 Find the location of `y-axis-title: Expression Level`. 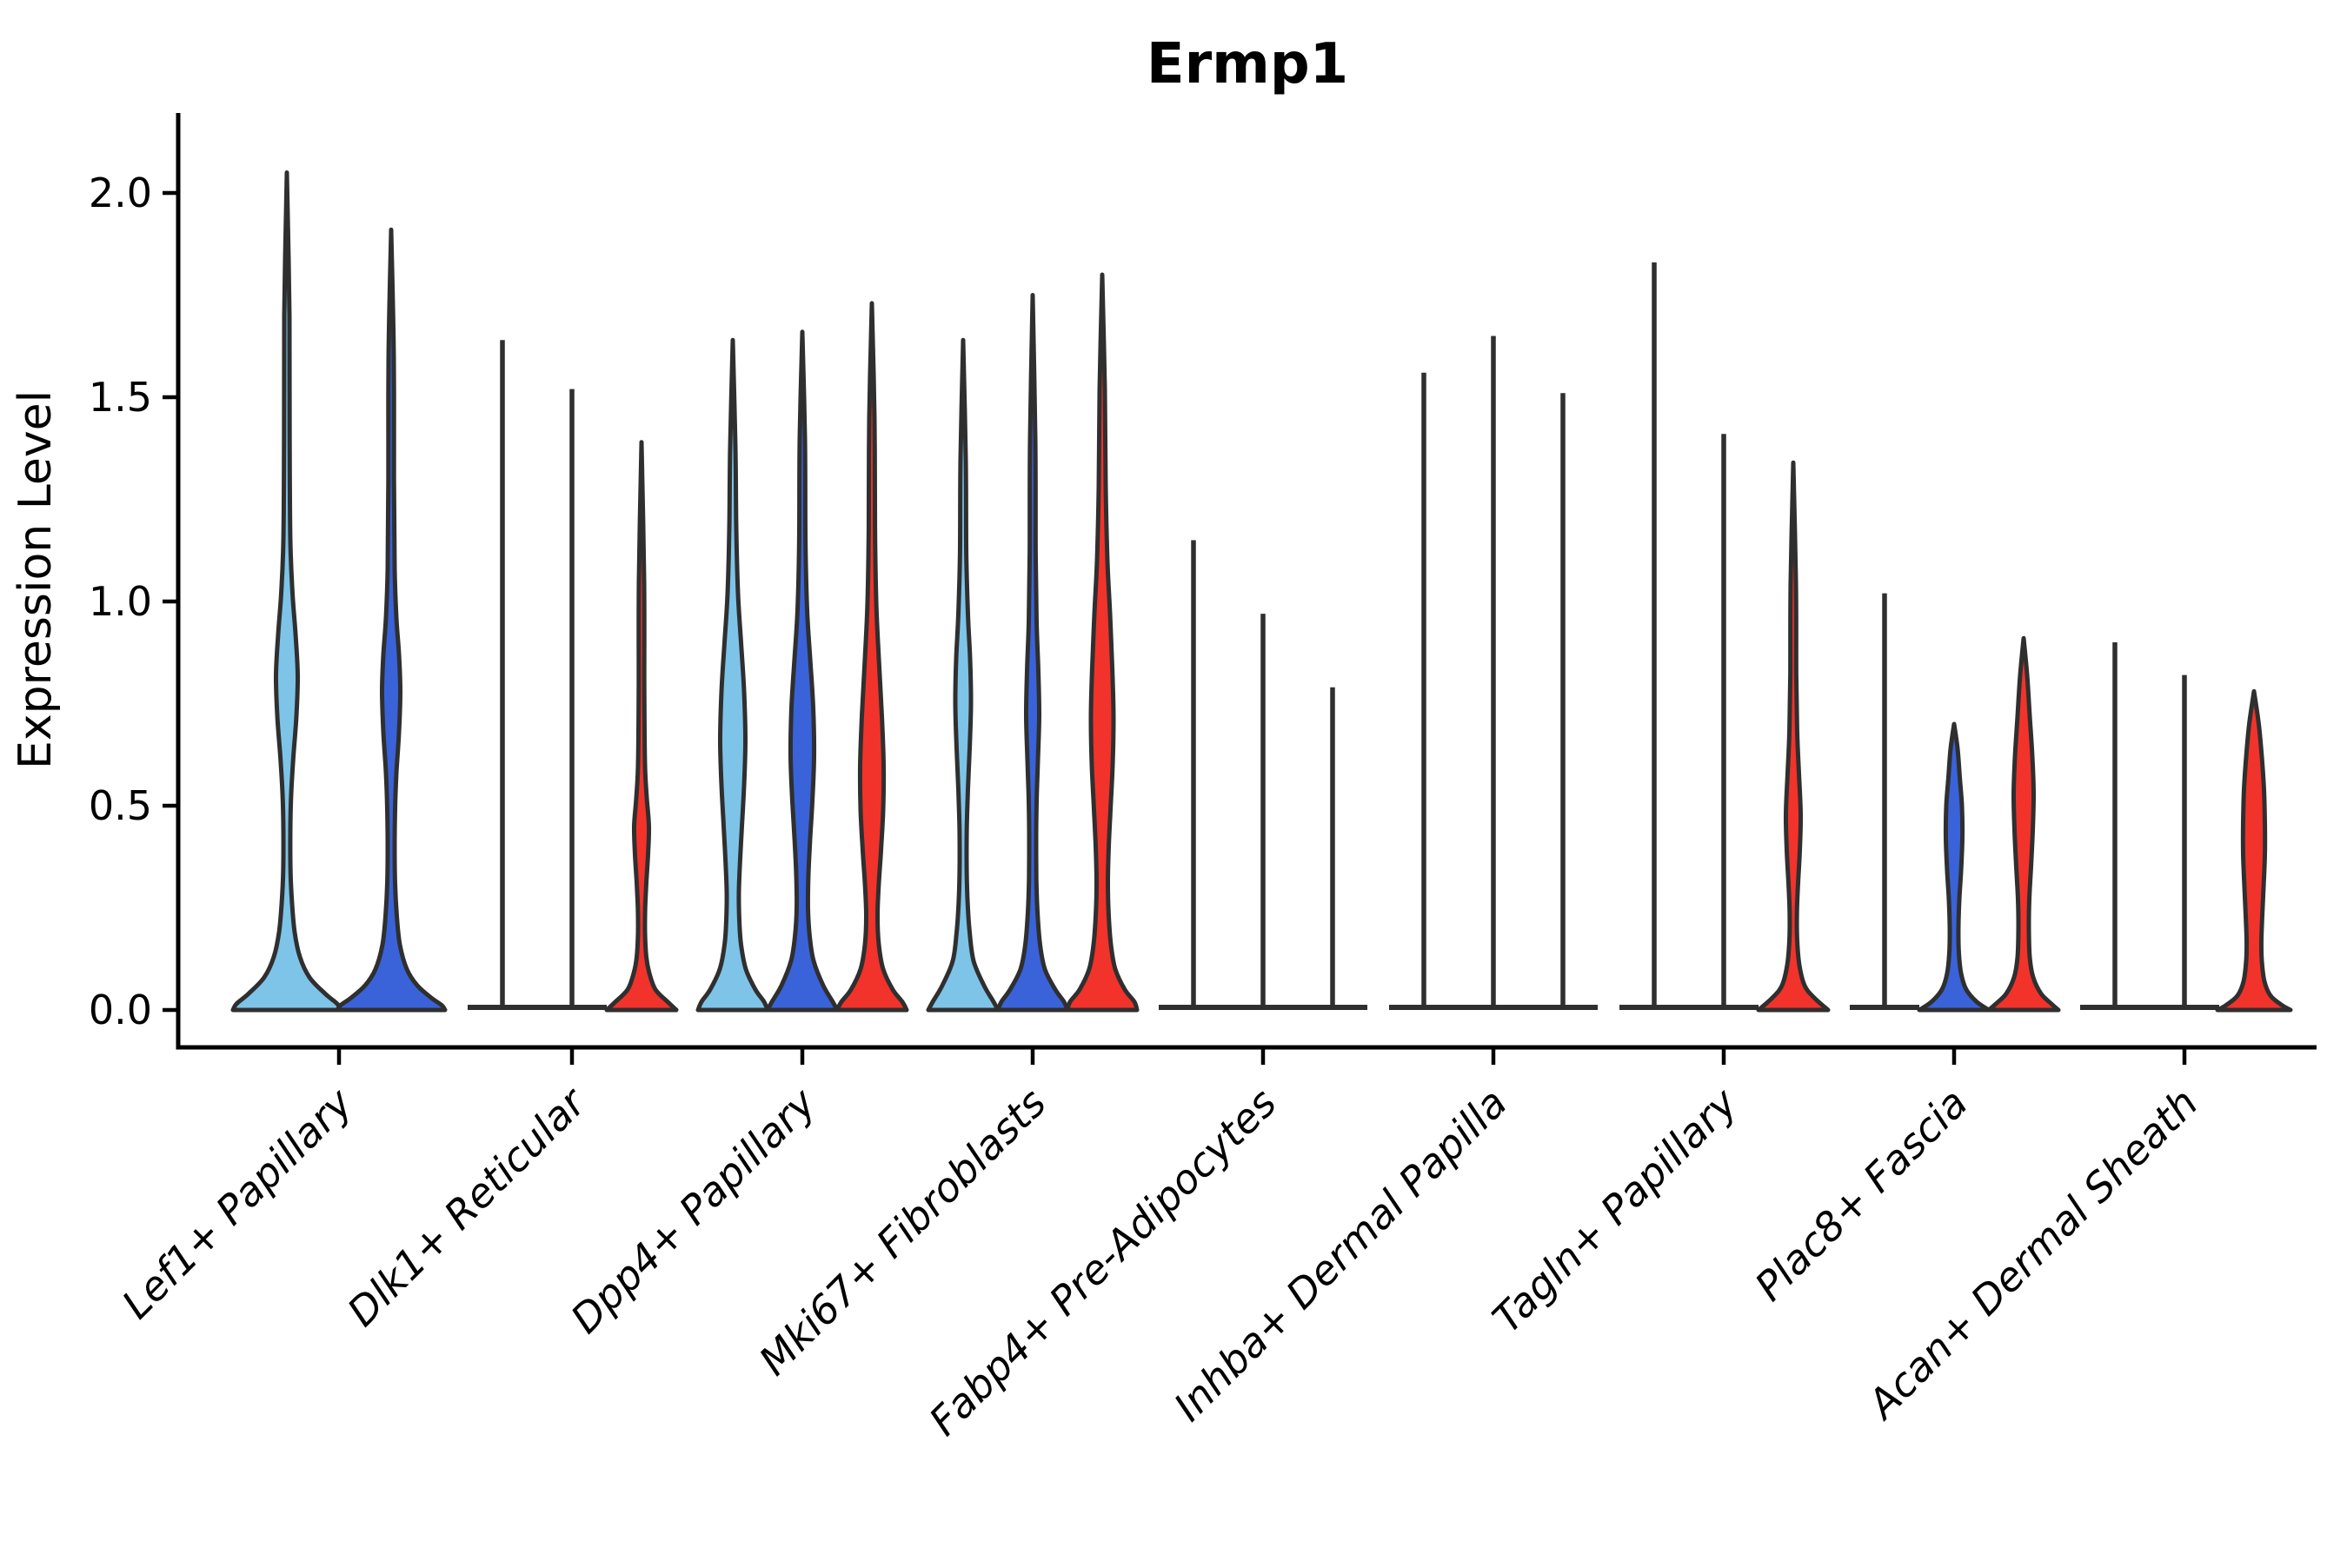

y-axis-title: Expression Level is located at coordinates (36, 579).